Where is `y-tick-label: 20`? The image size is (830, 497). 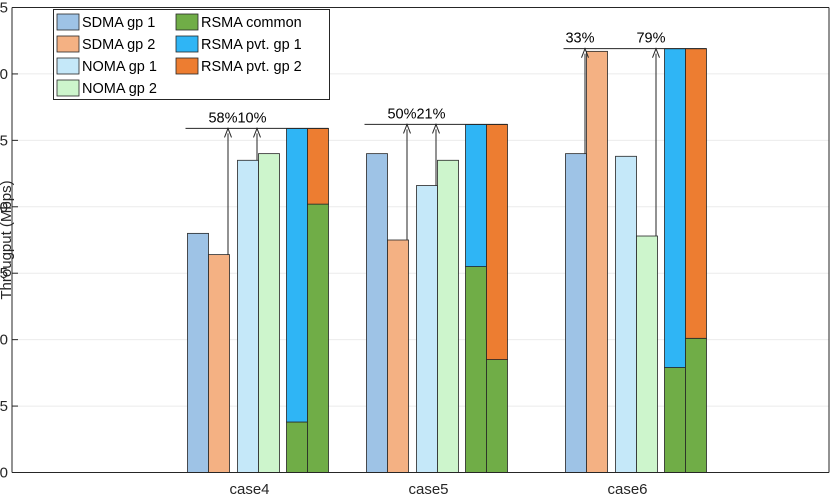
y-tick-label: 20 is located at coordinates (4, 207).